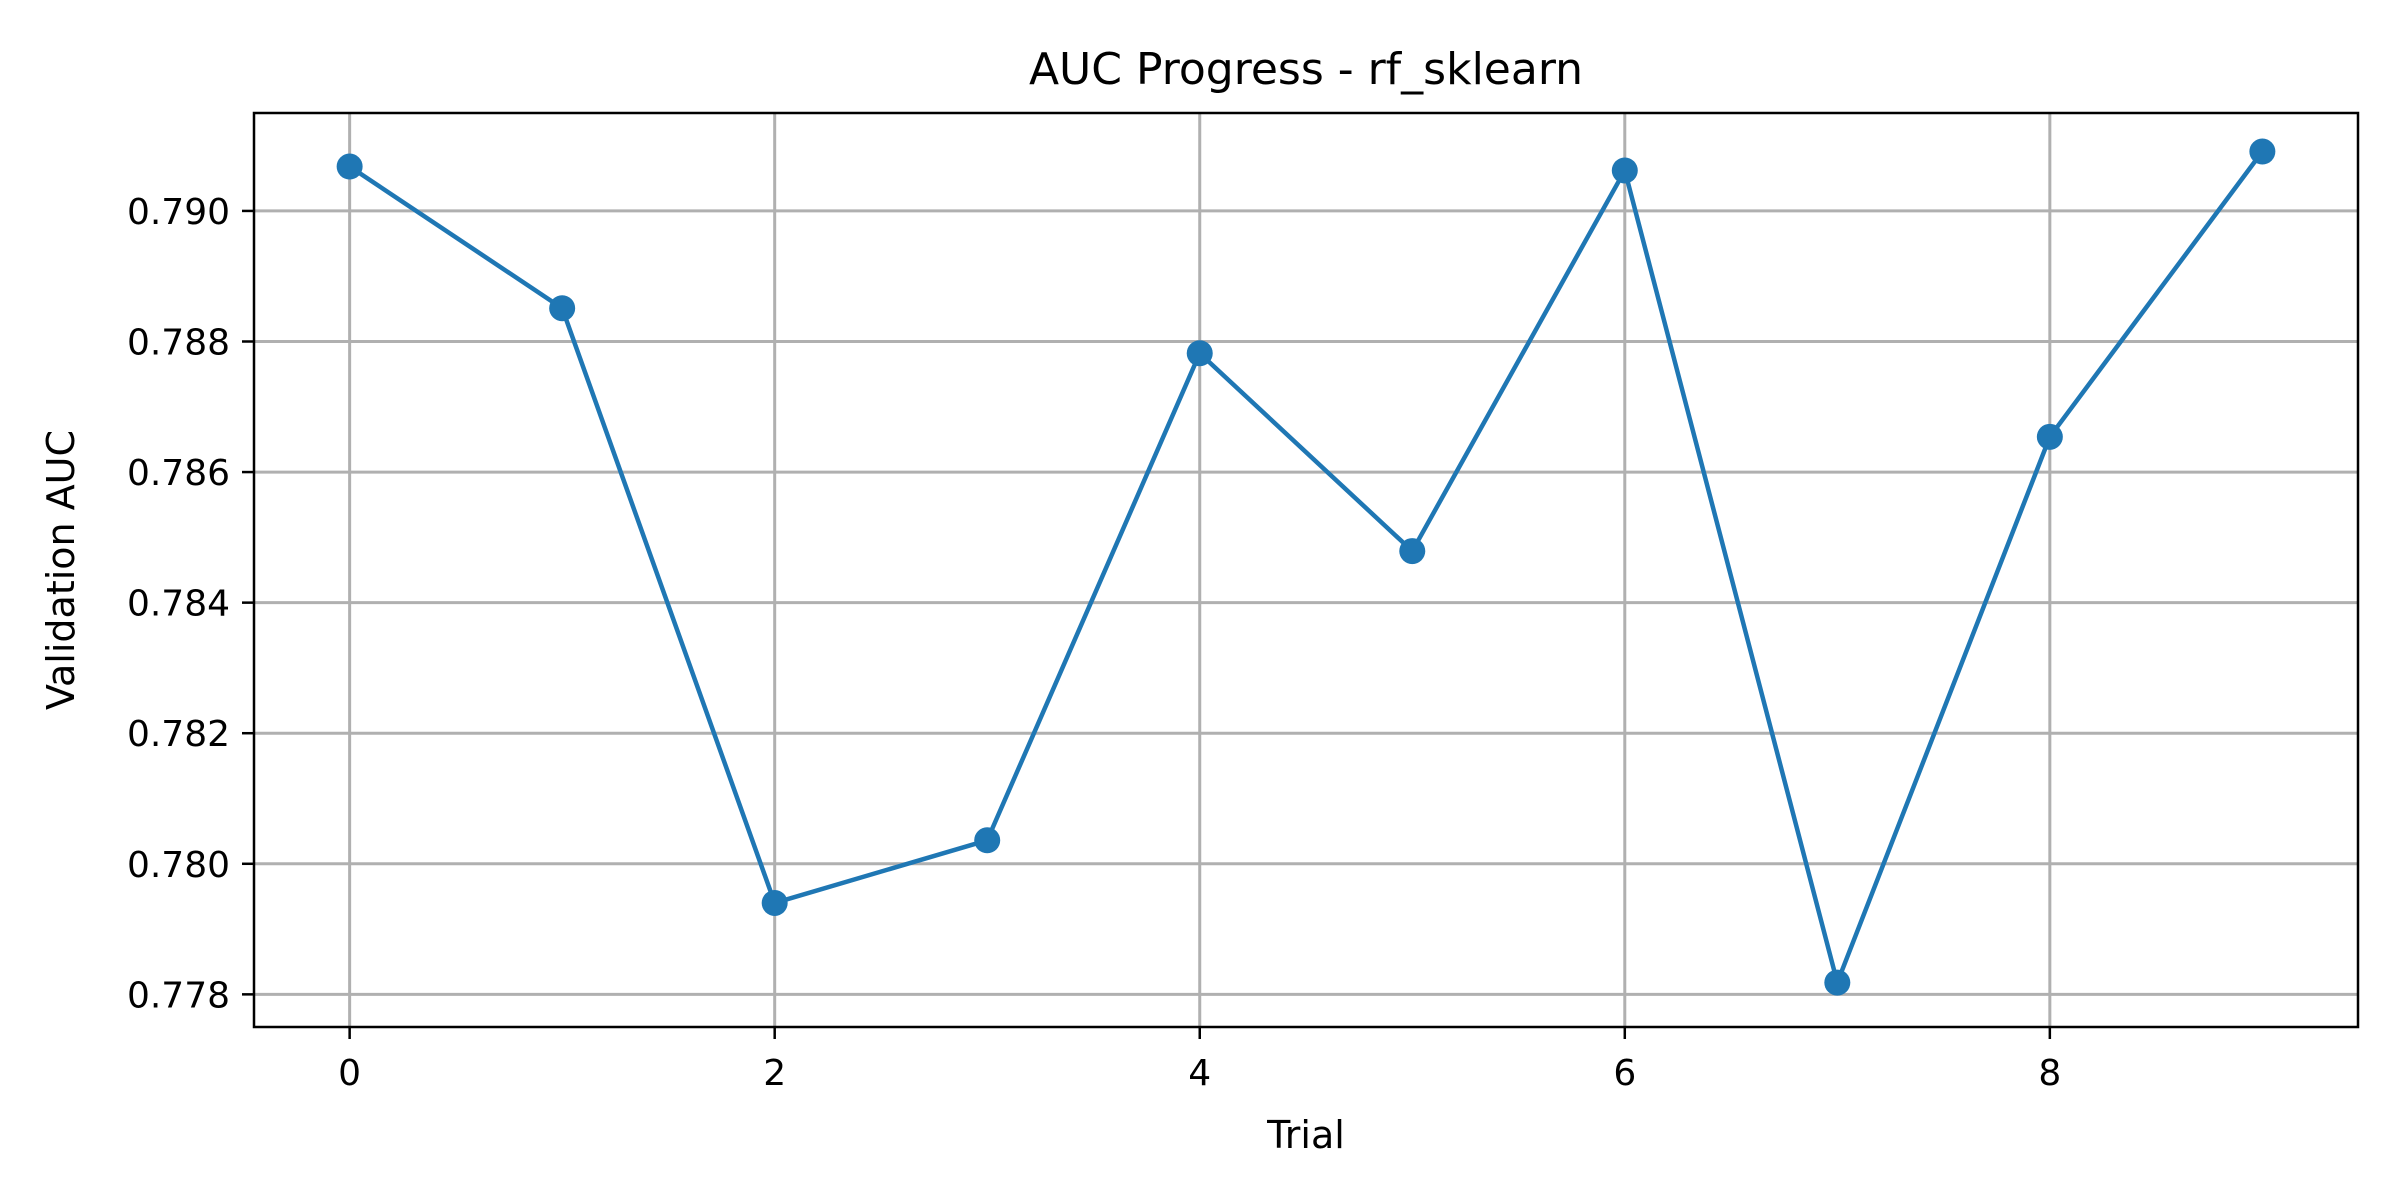 The height and width of the screenshot is (1200, 2400). I want to click on y-tick-label: 0.784, so click(178, 604).